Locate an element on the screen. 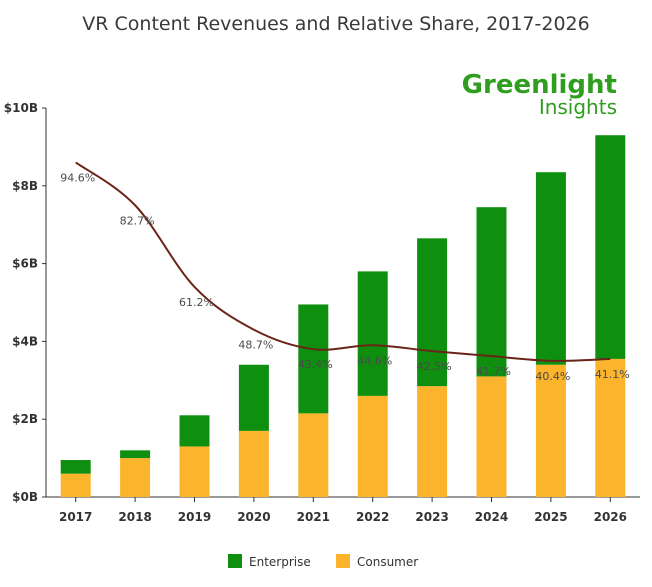  y-tick-label: $8B is located at coordinates (25, 186).